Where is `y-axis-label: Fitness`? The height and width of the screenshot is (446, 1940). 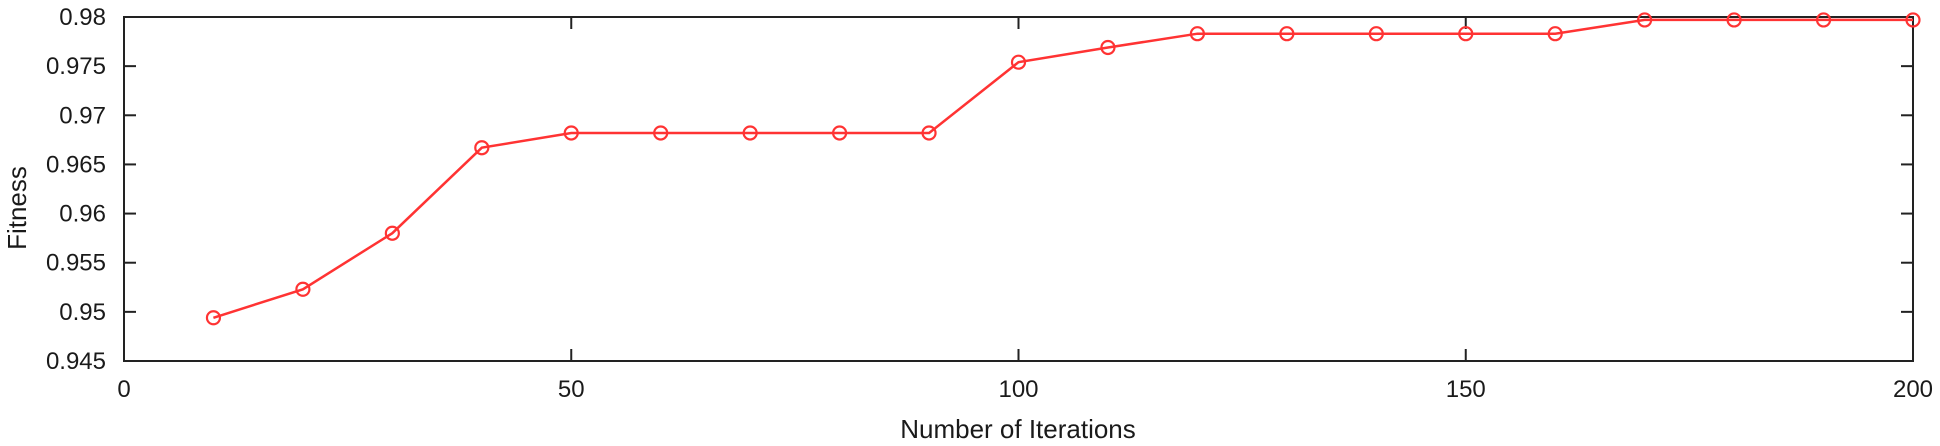 y-axis-label: Fitness is located at coordinates (17, 208).